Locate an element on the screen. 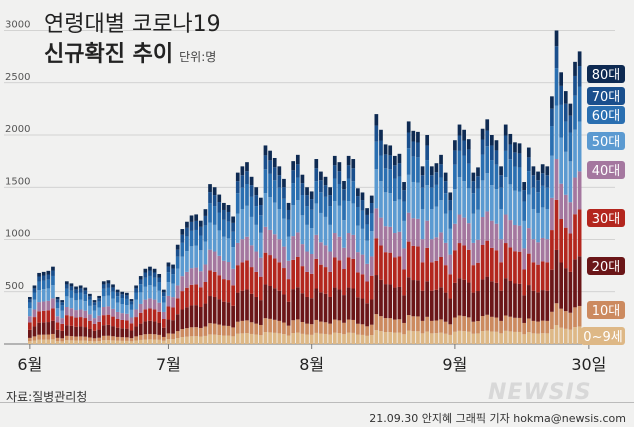 The width and height of the screenshot is (634, 427). source-note: 자료:질병관리청 is located at coordinates (47, 397).